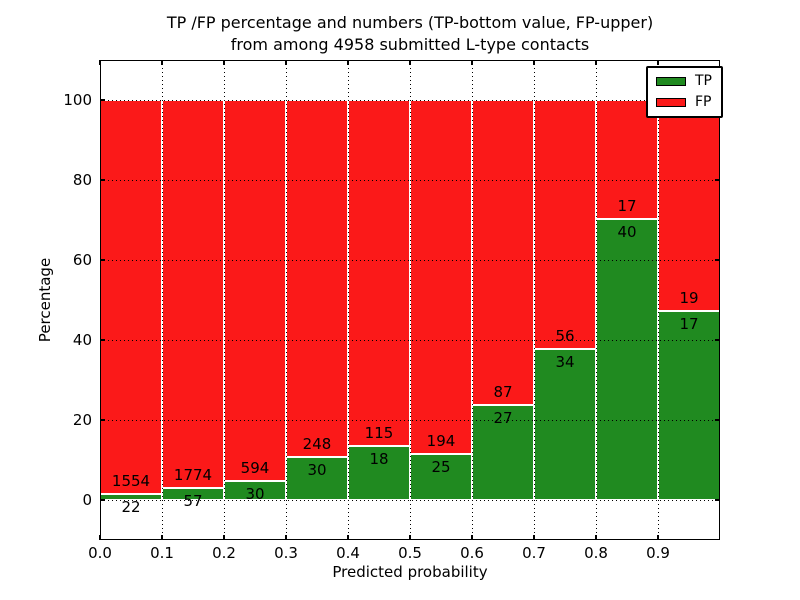  Describe the element at coordinates (596, 553) in the screenshot. I see `x-tick-label: 0.8` at that location.